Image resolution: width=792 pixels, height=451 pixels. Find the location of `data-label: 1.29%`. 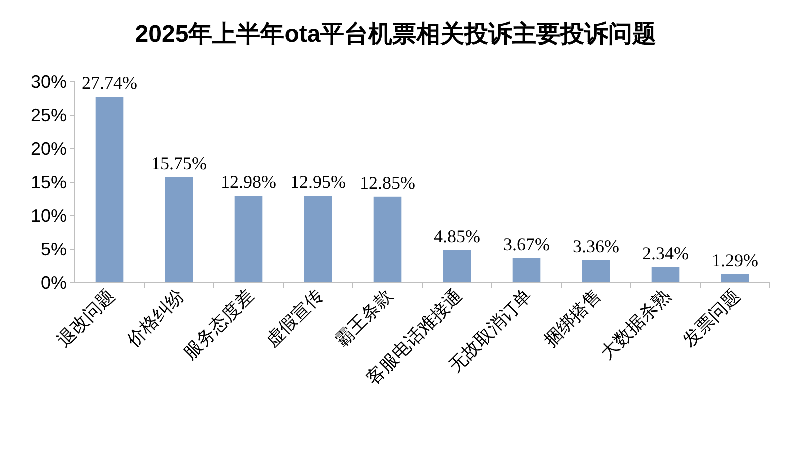

data-label: 1.29% is located at coordinates (735, 260).